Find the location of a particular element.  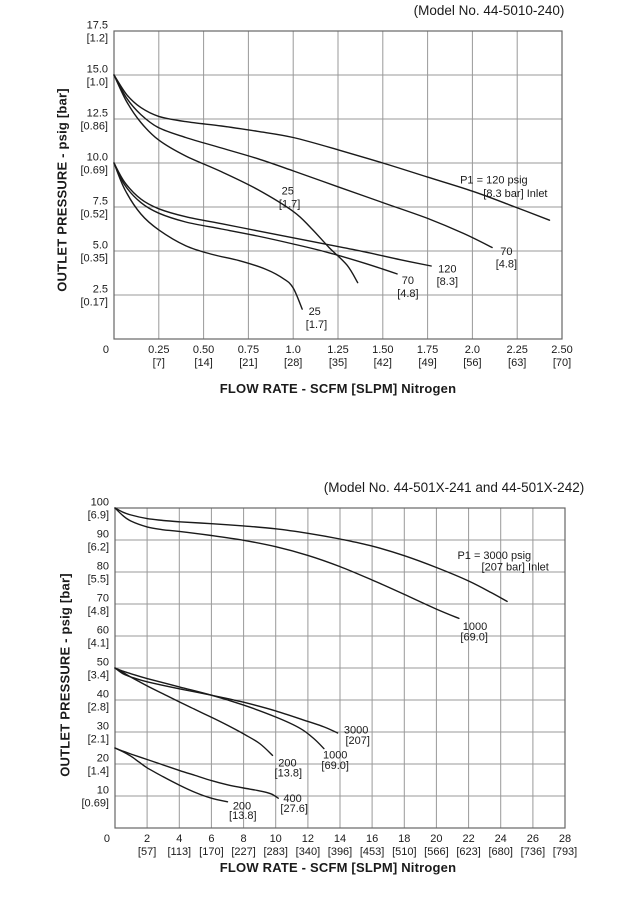

x-tick-label: 20 is located at coordinates (436, 839).